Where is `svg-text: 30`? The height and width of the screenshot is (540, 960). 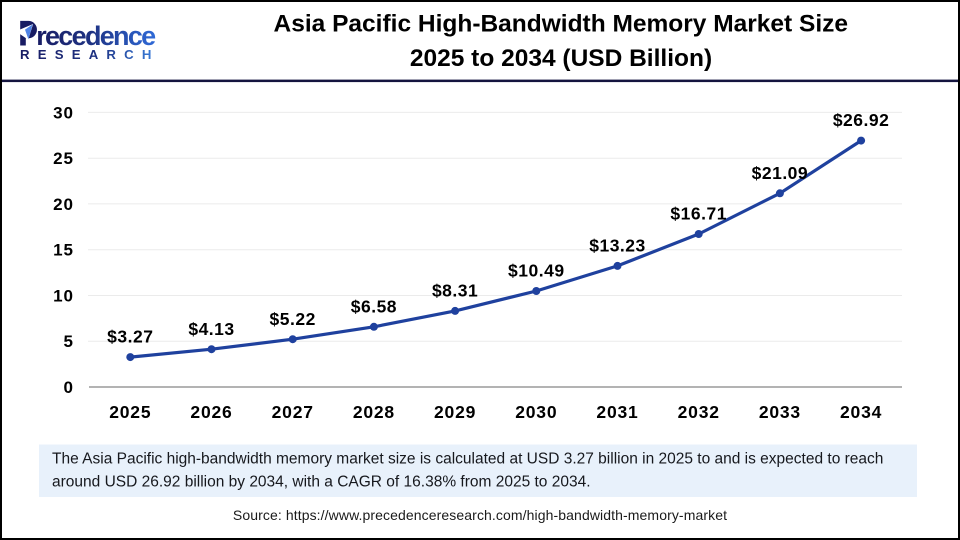 svg-text: 30 is located at coordinates (63, 112).